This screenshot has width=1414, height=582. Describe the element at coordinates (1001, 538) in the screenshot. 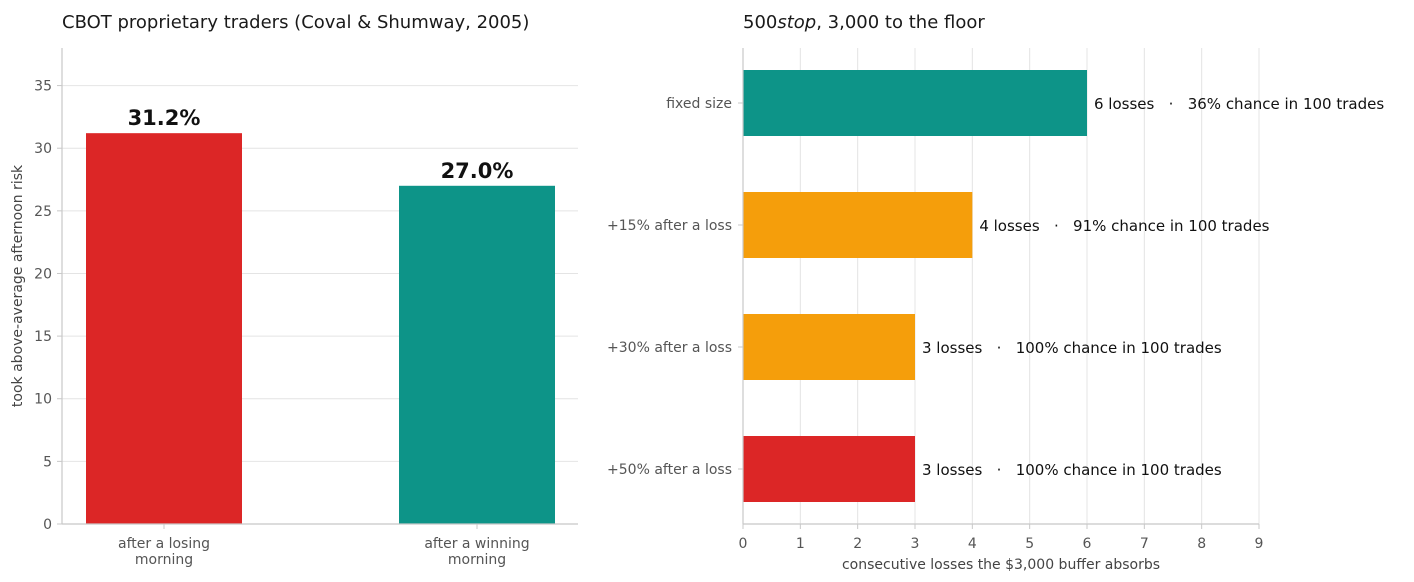

I see `right-x-ticks: 0 1 2 3 4 5 6 7 8 9` at that location.